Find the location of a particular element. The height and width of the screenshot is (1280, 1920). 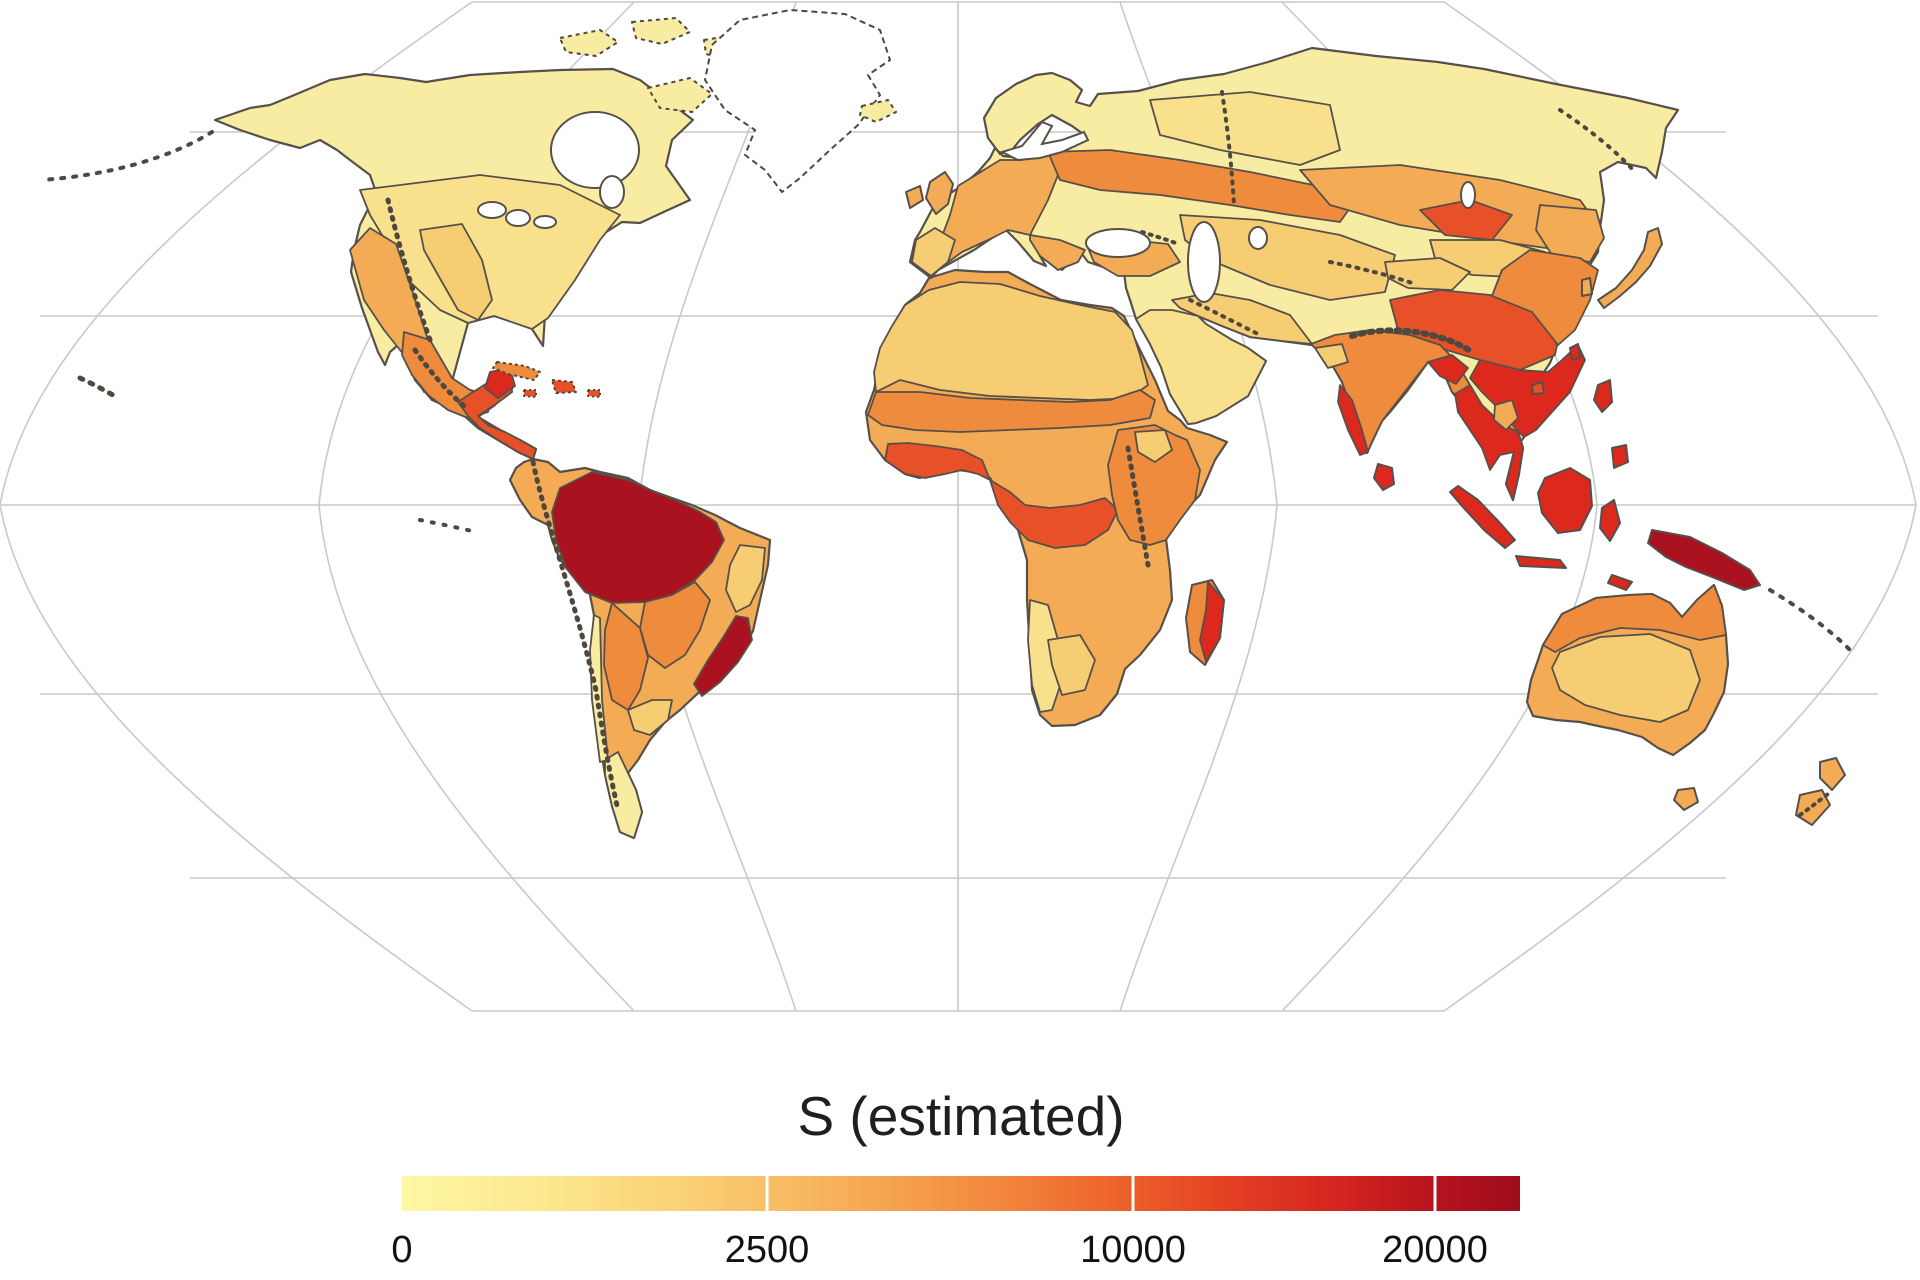

region-amazon-basin is located at coordinates (638, 537).